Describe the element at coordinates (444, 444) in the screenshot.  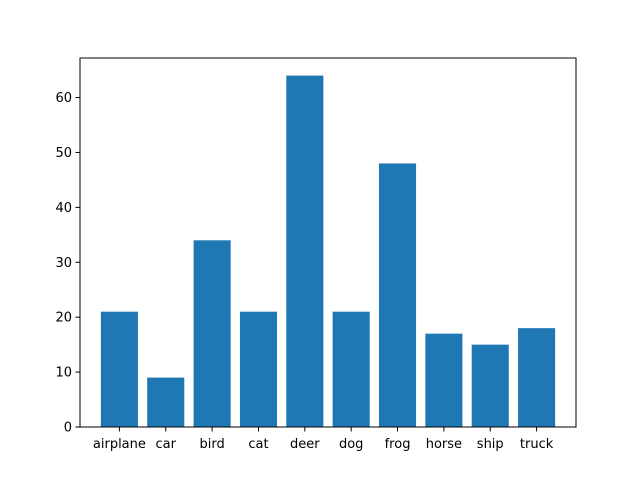
I see `x-tick-label: horse` at that location.